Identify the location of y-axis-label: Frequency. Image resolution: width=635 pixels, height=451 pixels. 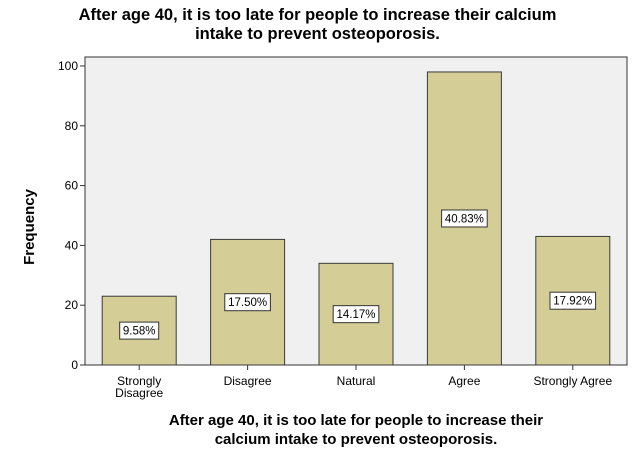
(29, 226).